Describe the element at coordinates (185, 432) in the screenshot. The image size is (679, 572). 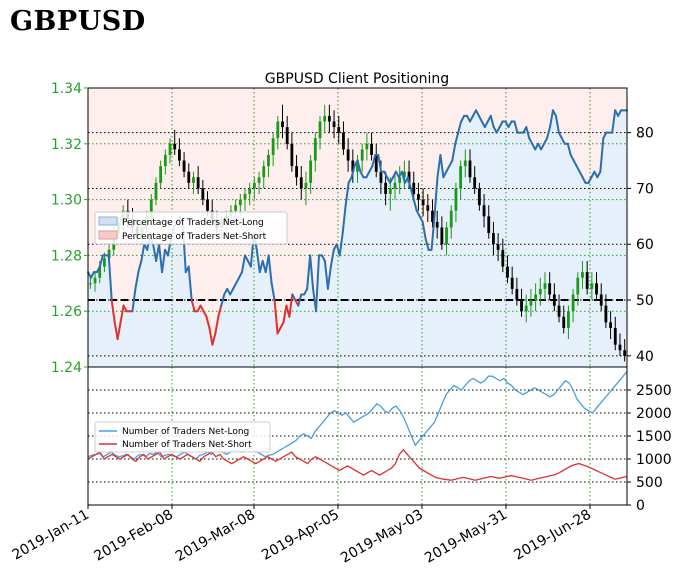
I see `legend-label-net-long-count: Number of Traders Net-Long` at that location.